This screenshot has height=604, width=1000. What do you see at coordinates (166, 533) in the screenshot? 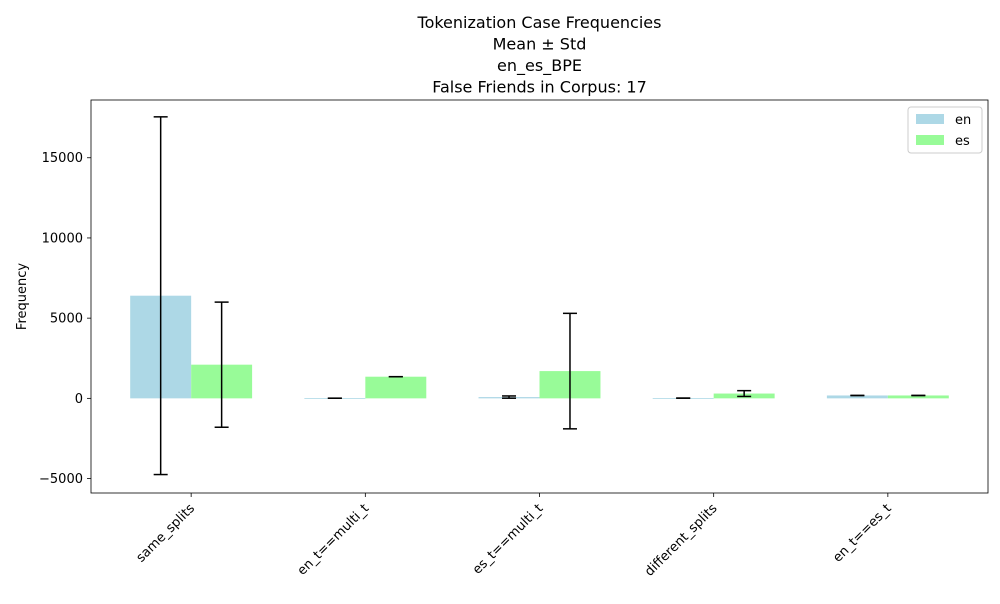
I see `x-tick-label: same_splits` at bounding box center [166, 533].